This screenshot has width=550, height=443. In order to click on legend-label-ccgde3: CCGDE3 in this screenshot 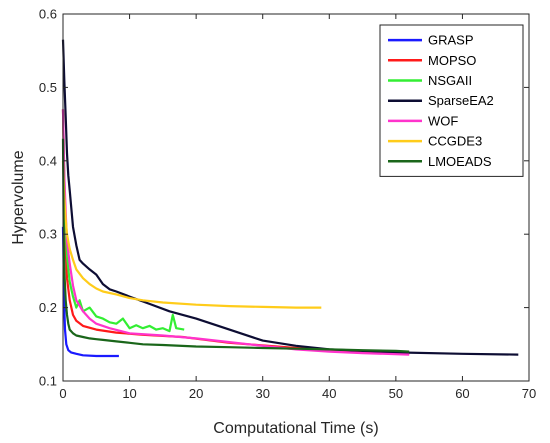, I will do `click(455, 141)`.